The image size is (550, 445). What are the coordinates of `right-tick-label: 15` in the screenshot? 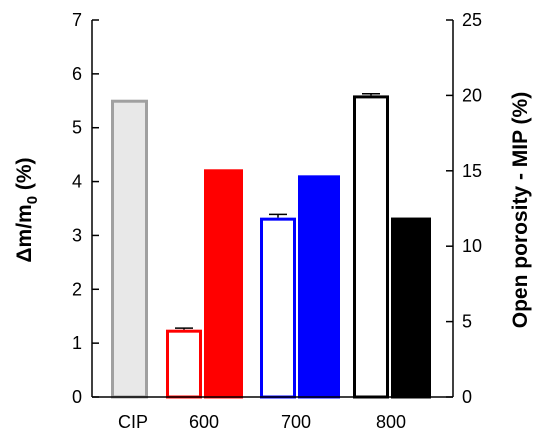 It's located at (472, 171).